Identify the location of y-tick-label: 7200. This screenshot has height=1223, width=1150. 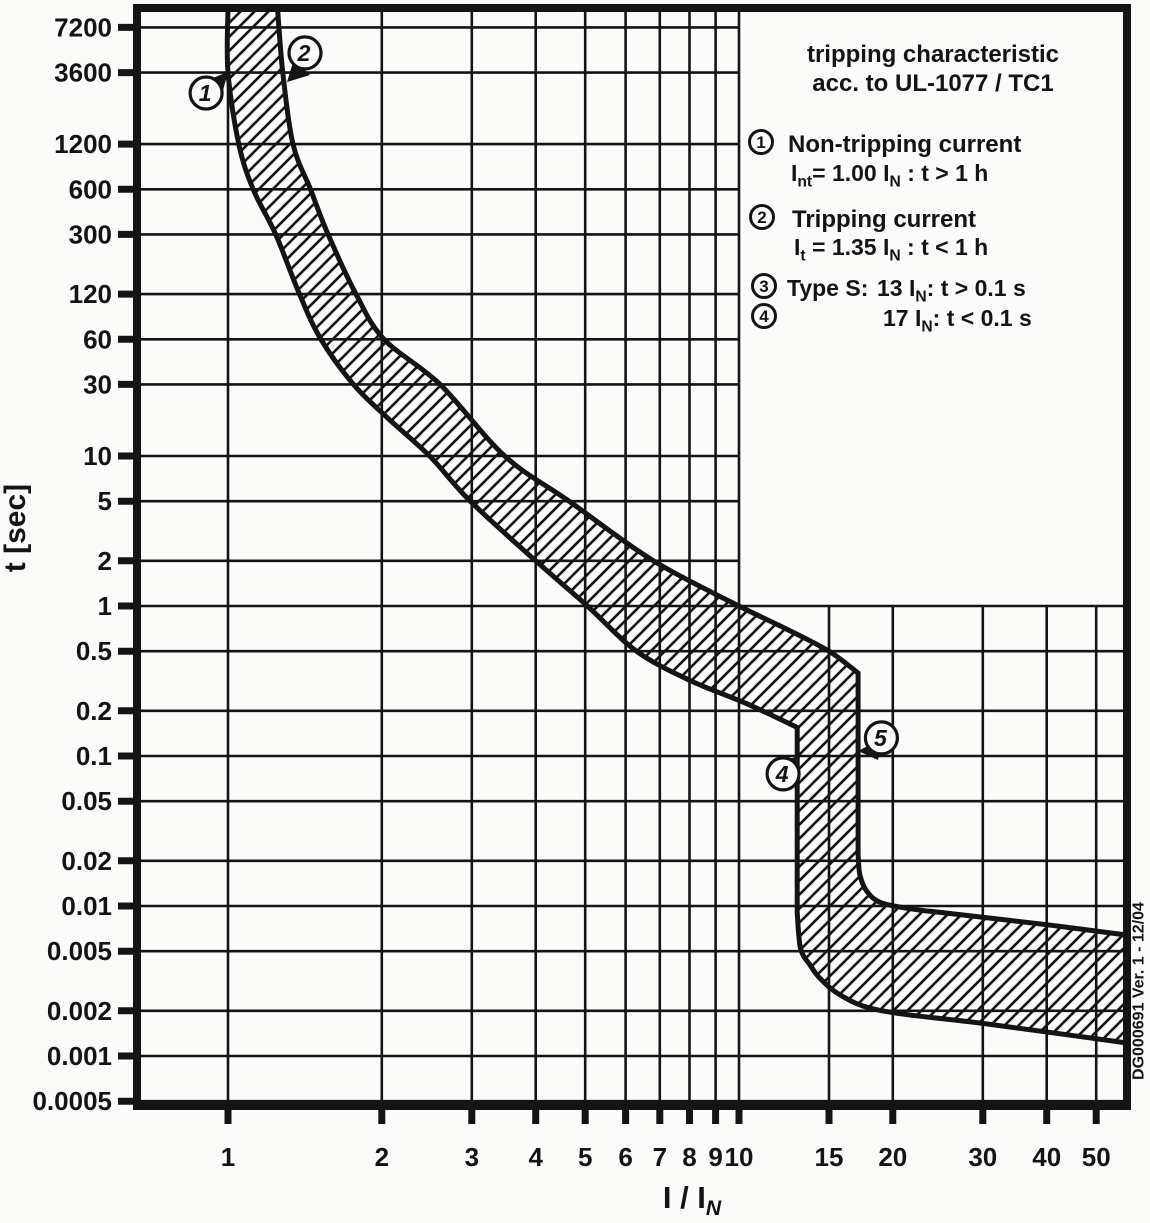
(83, 27).